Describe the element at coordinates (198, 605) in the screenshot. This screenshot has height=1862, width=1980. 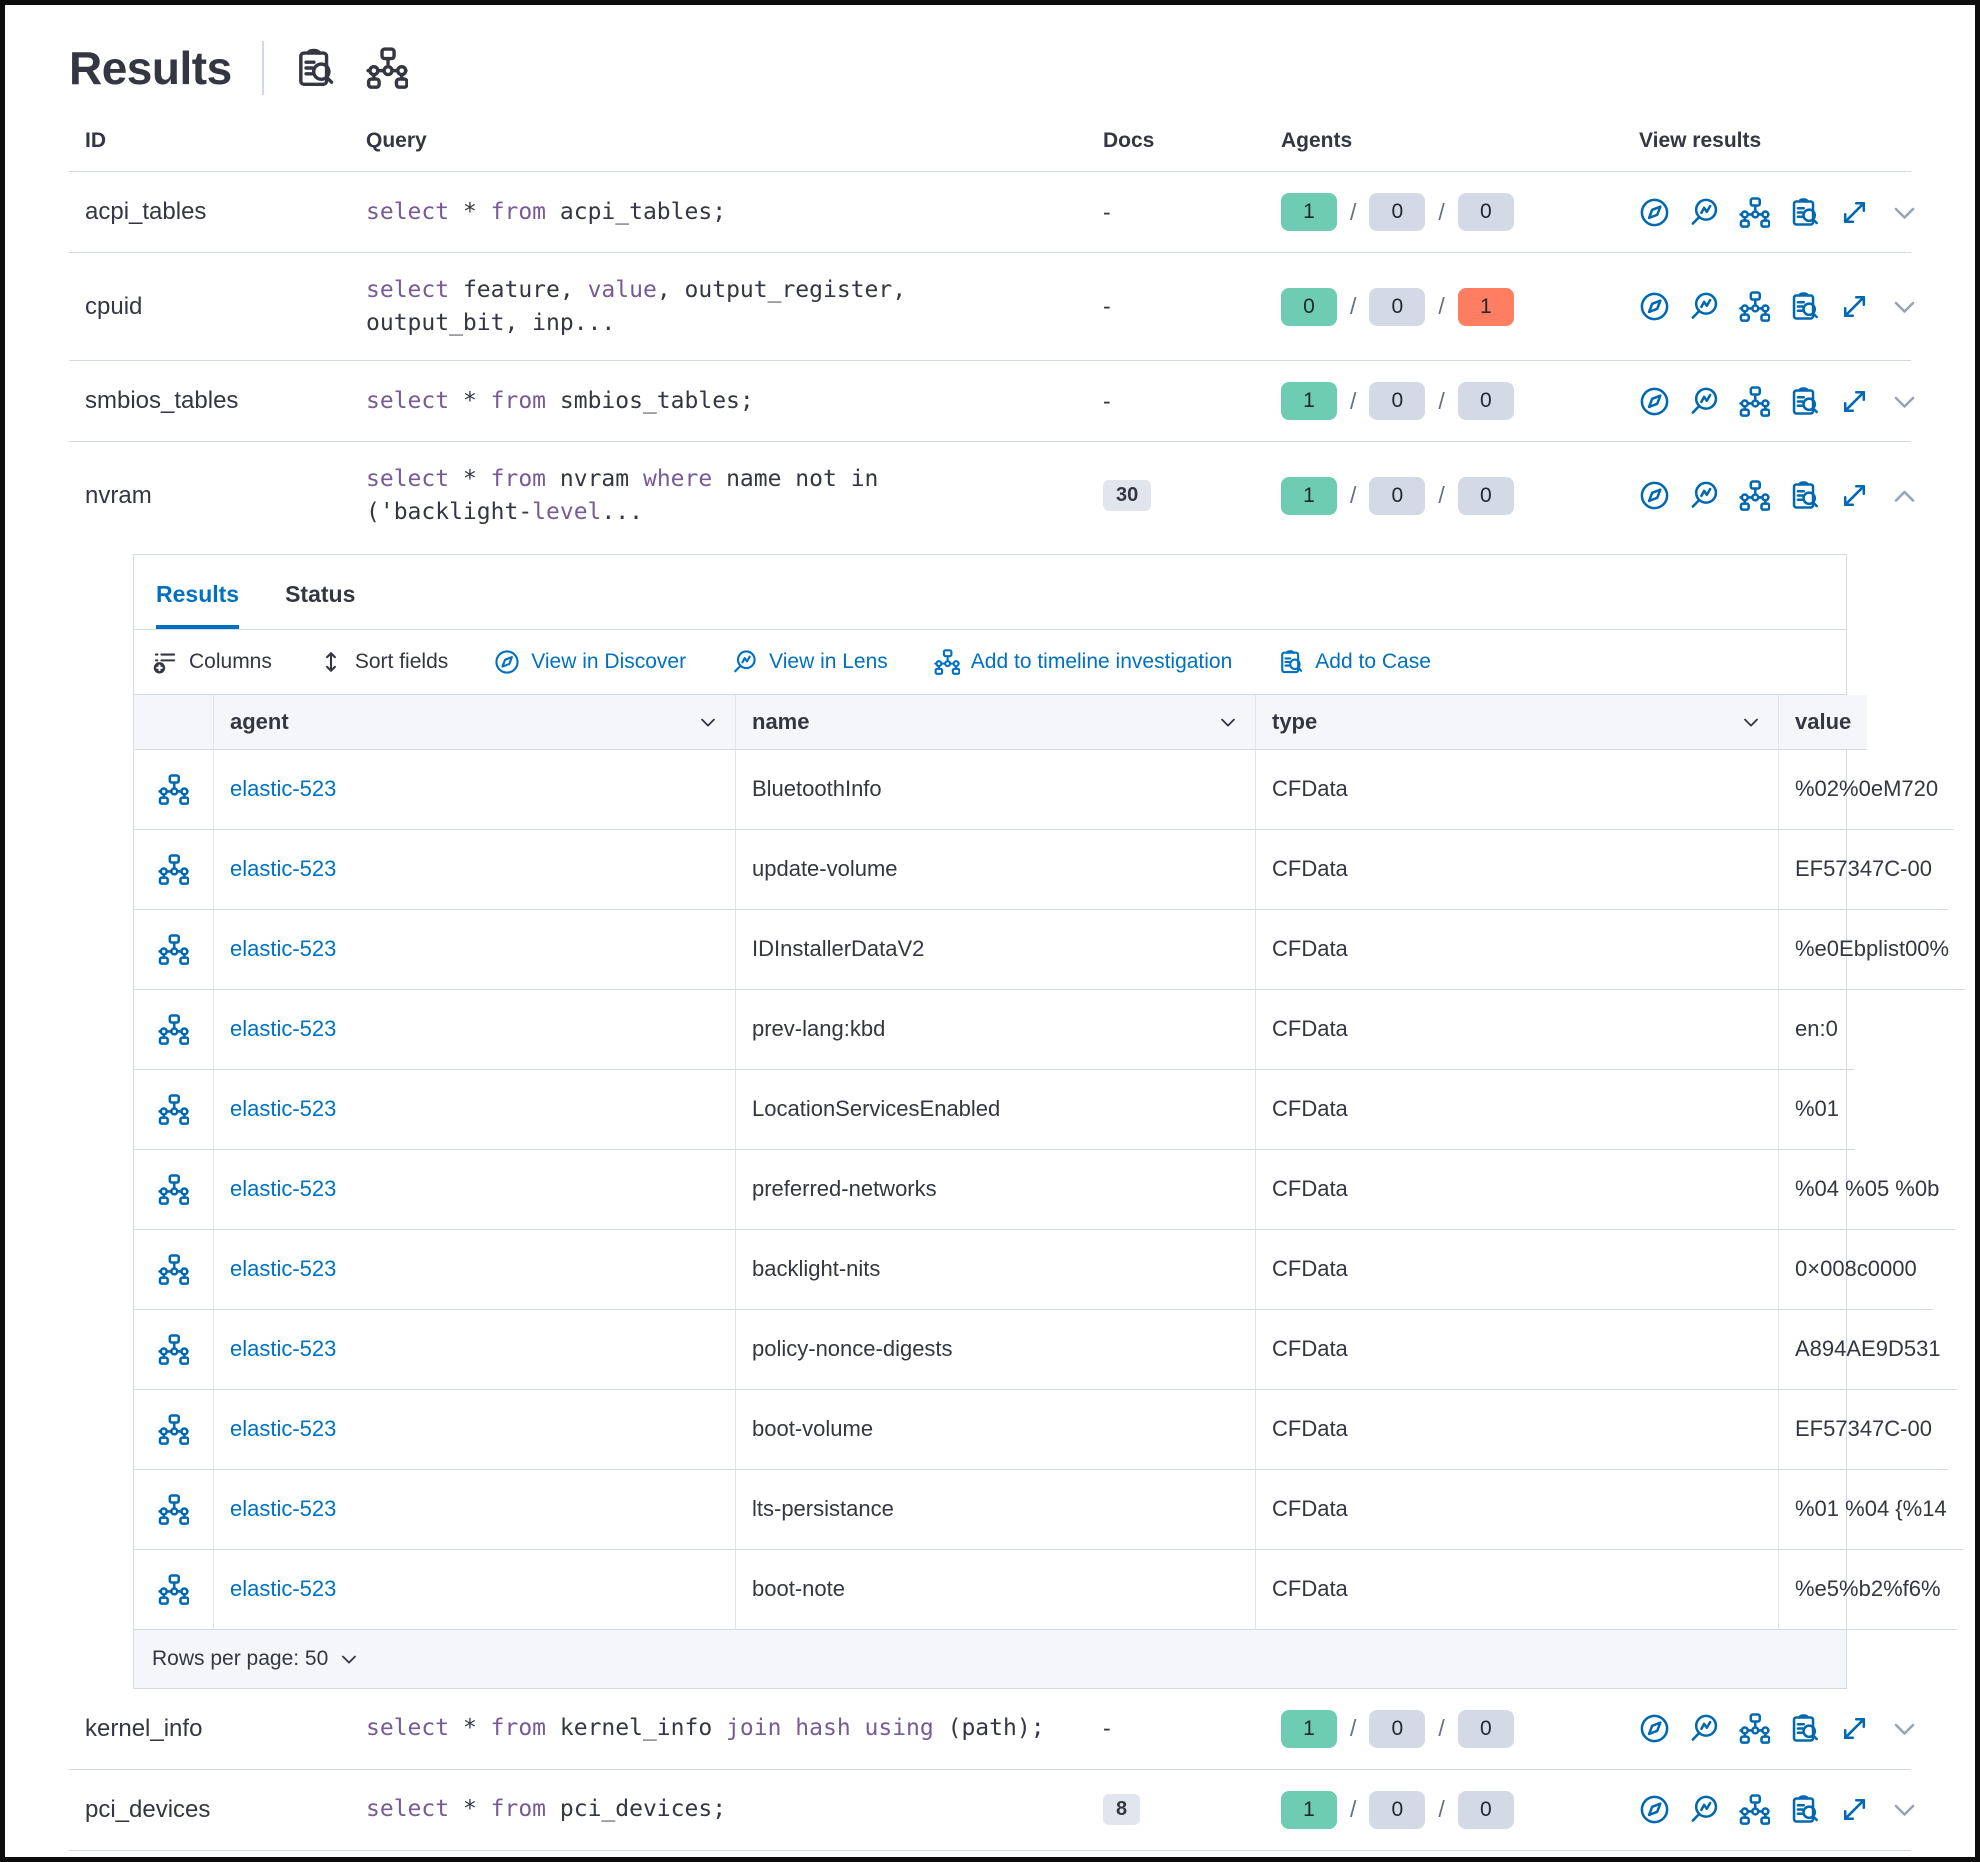
I see `tab-results: Results` at that location.